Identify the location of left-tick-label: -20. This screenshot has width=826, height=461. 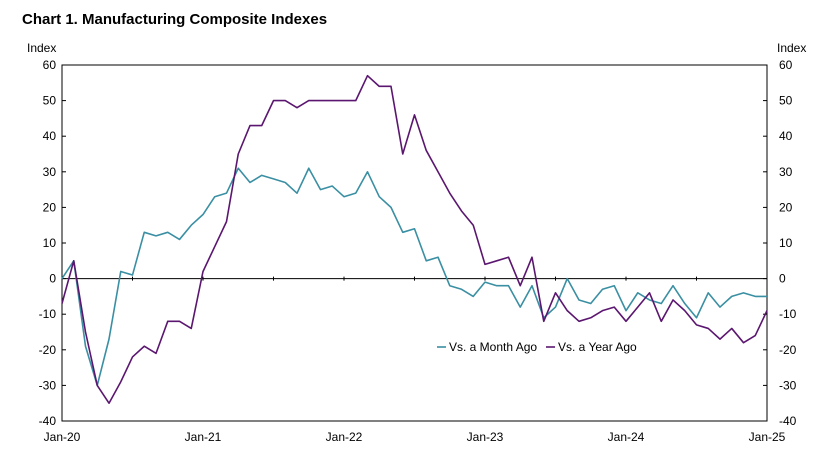
(48, 350).